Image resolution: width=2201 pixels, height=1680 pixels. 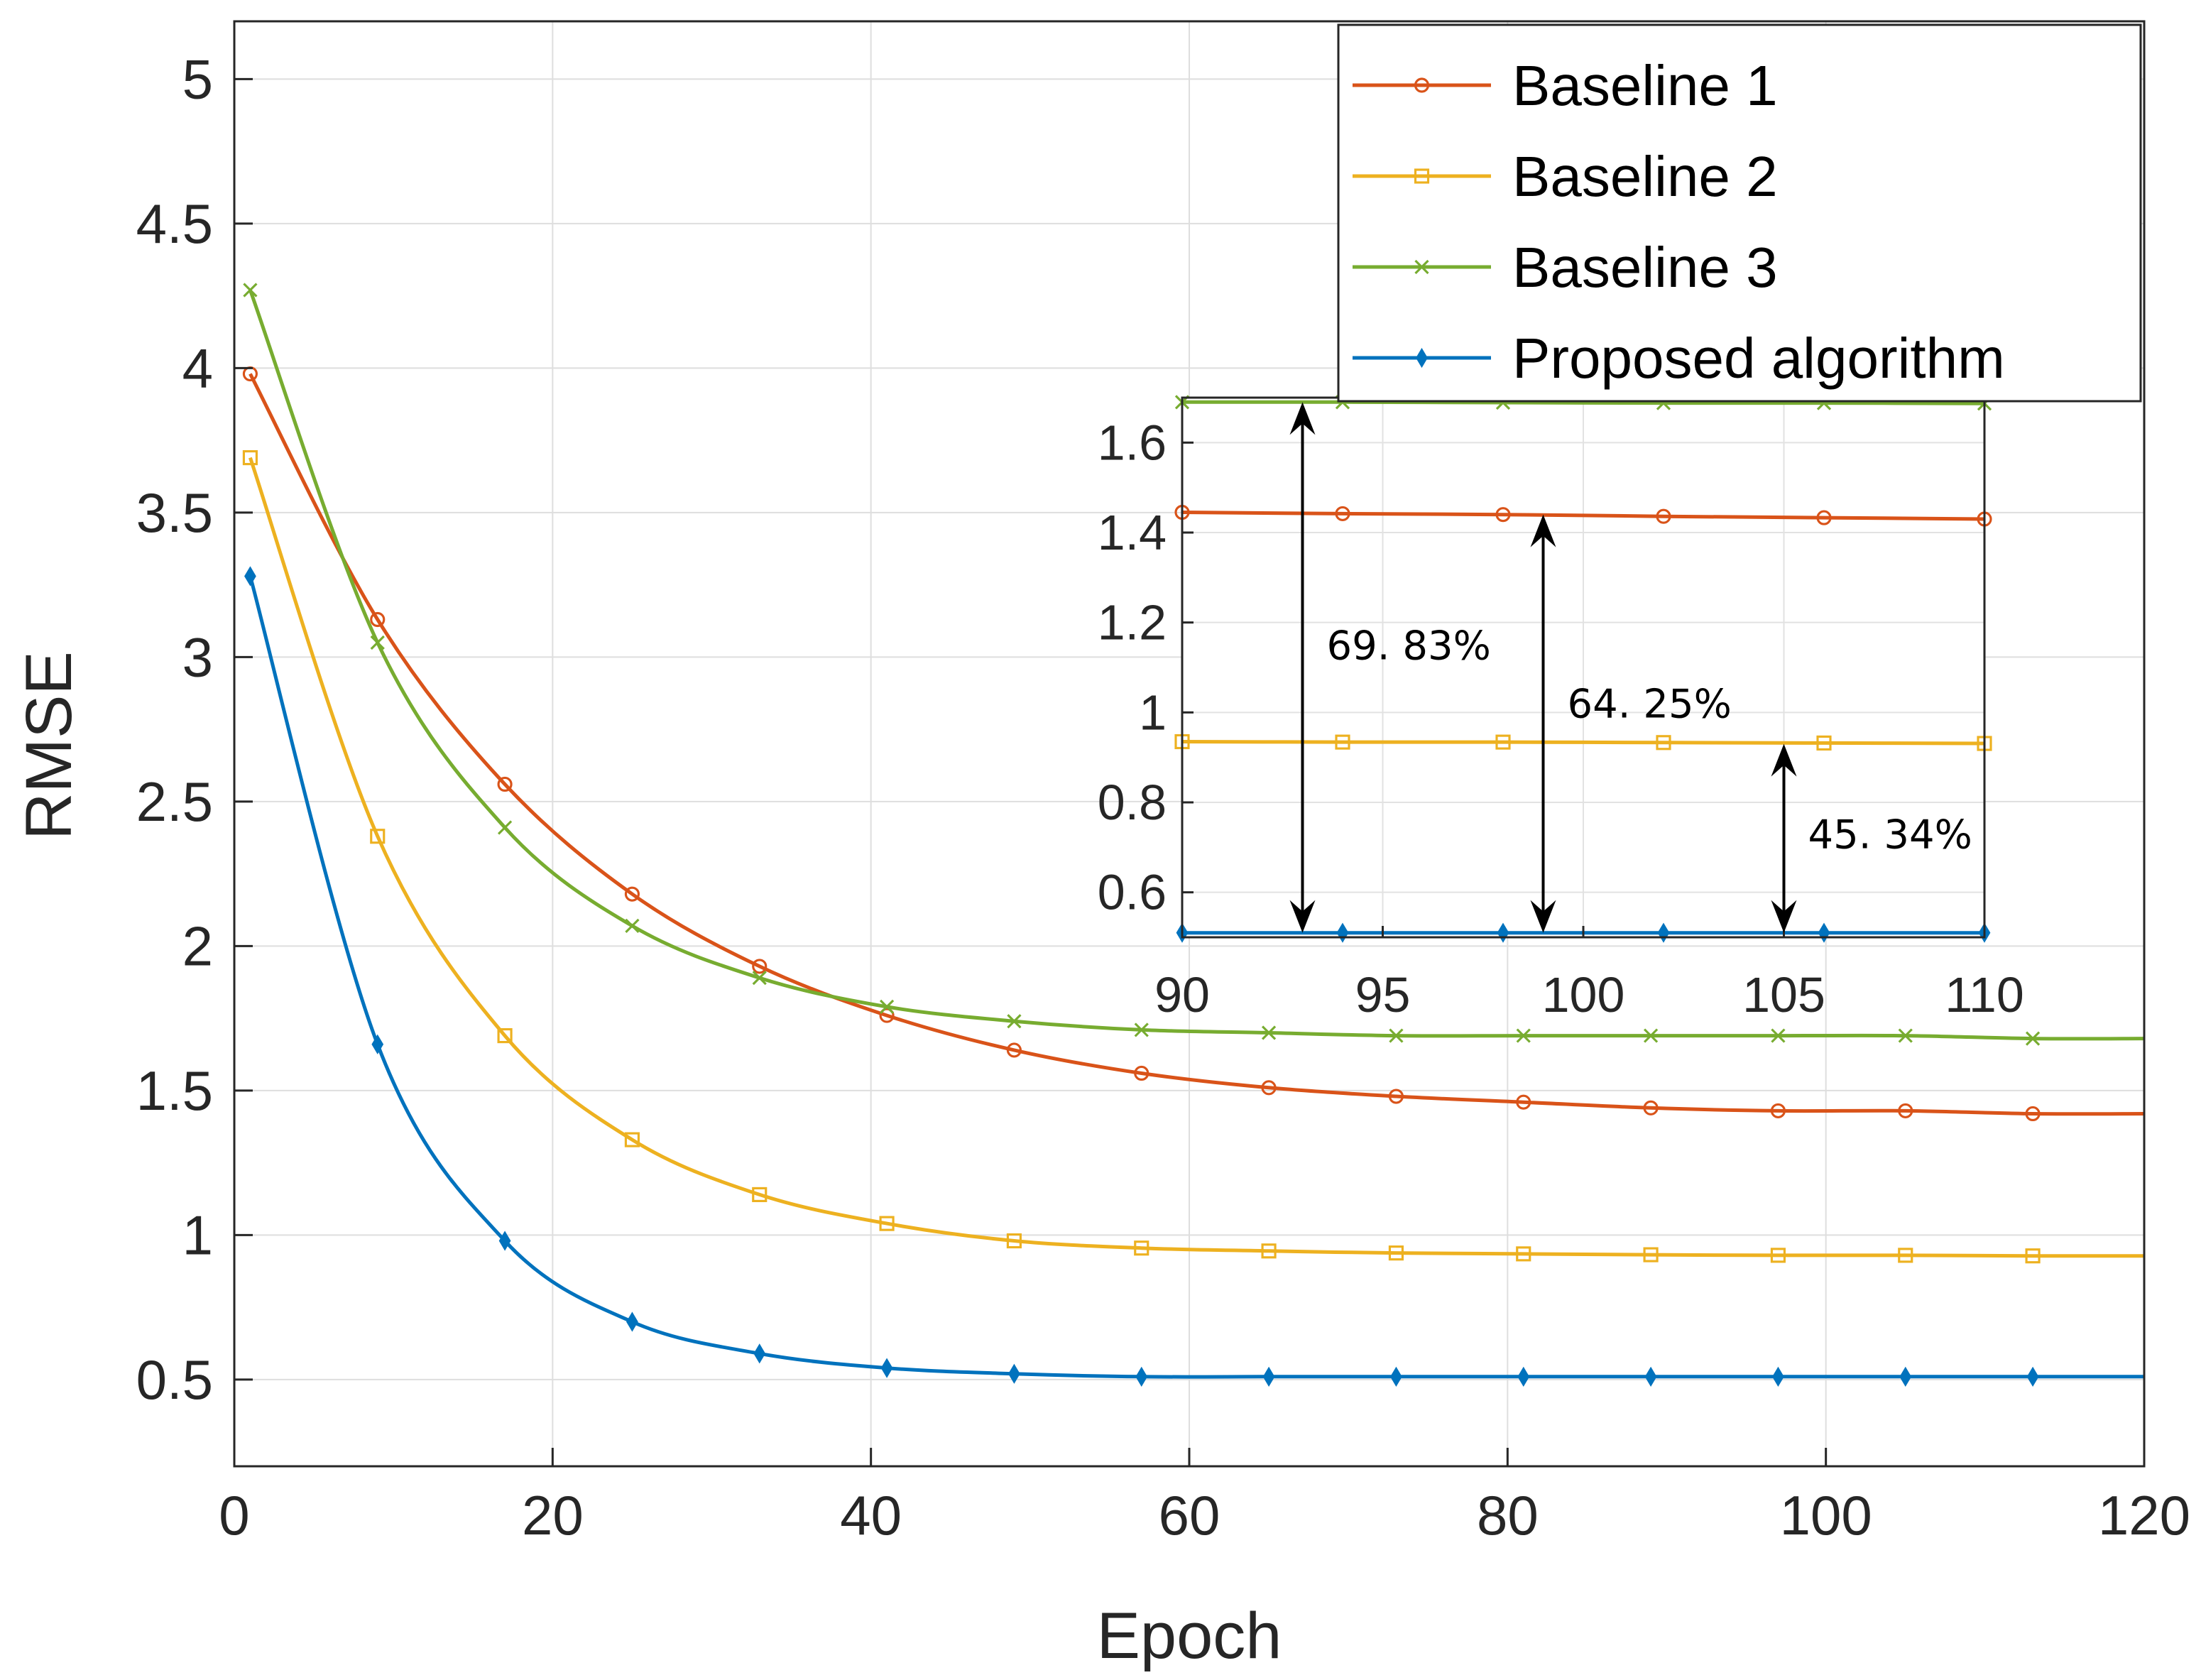 What do you see at coordinates (174, 1090) in the screenshot?
I see `y-tick-label-1-5: 1.5` at bounding box center [174, 1090].